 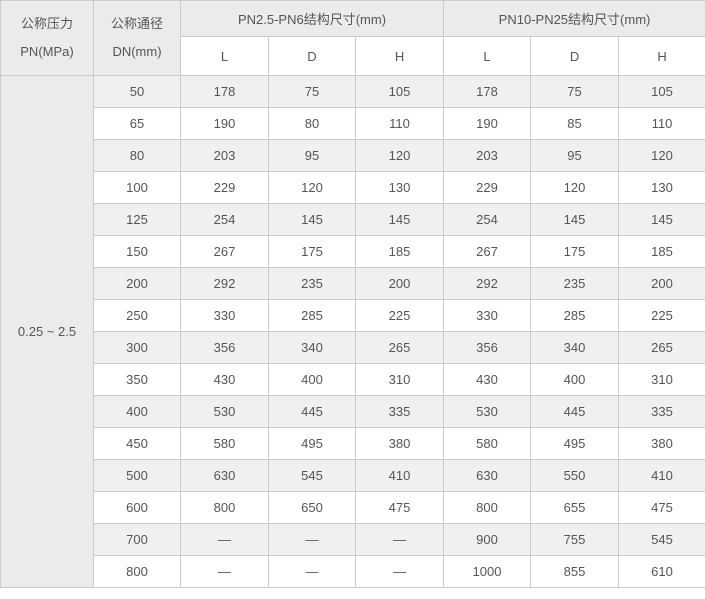 I want to click on dimension-cell: 178, so click(x=224, y=91).